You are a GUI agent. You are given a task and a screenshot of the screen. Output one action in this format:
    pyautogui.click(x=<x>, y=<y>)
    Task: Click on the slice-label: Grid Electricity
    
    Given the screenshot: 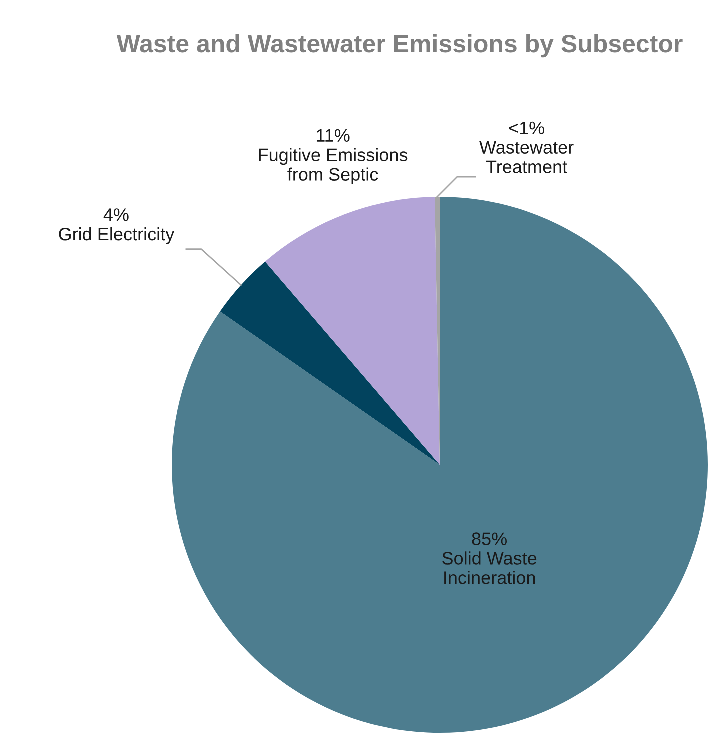 What is the action you would take?
    pyautogui.click(x=117, y=235)
    